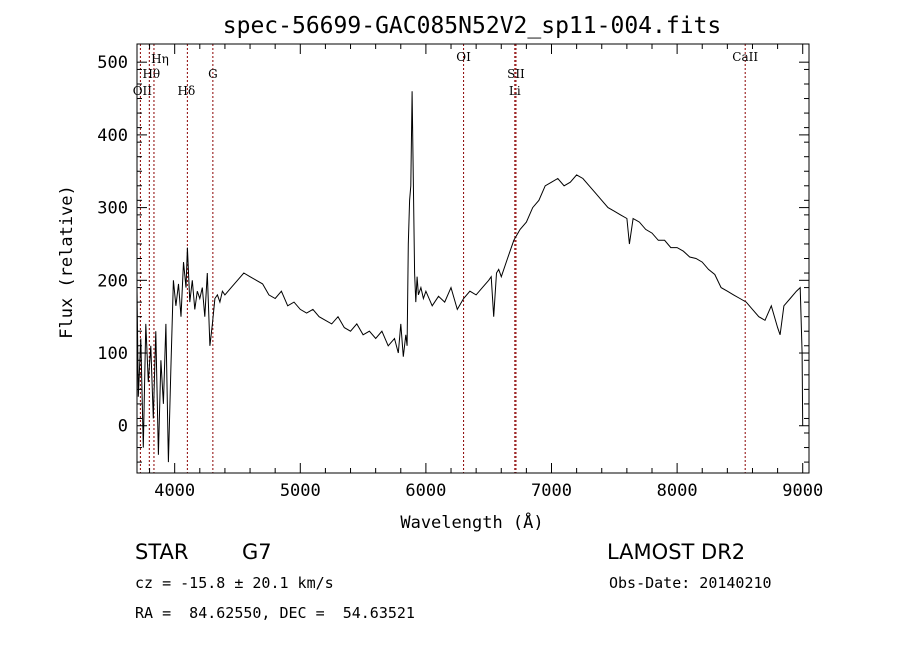 This screenshot has width=900, height=649. Describe the element at coordinates (515, 91) in the screenshot. I see `marker-label: Li` at that location.